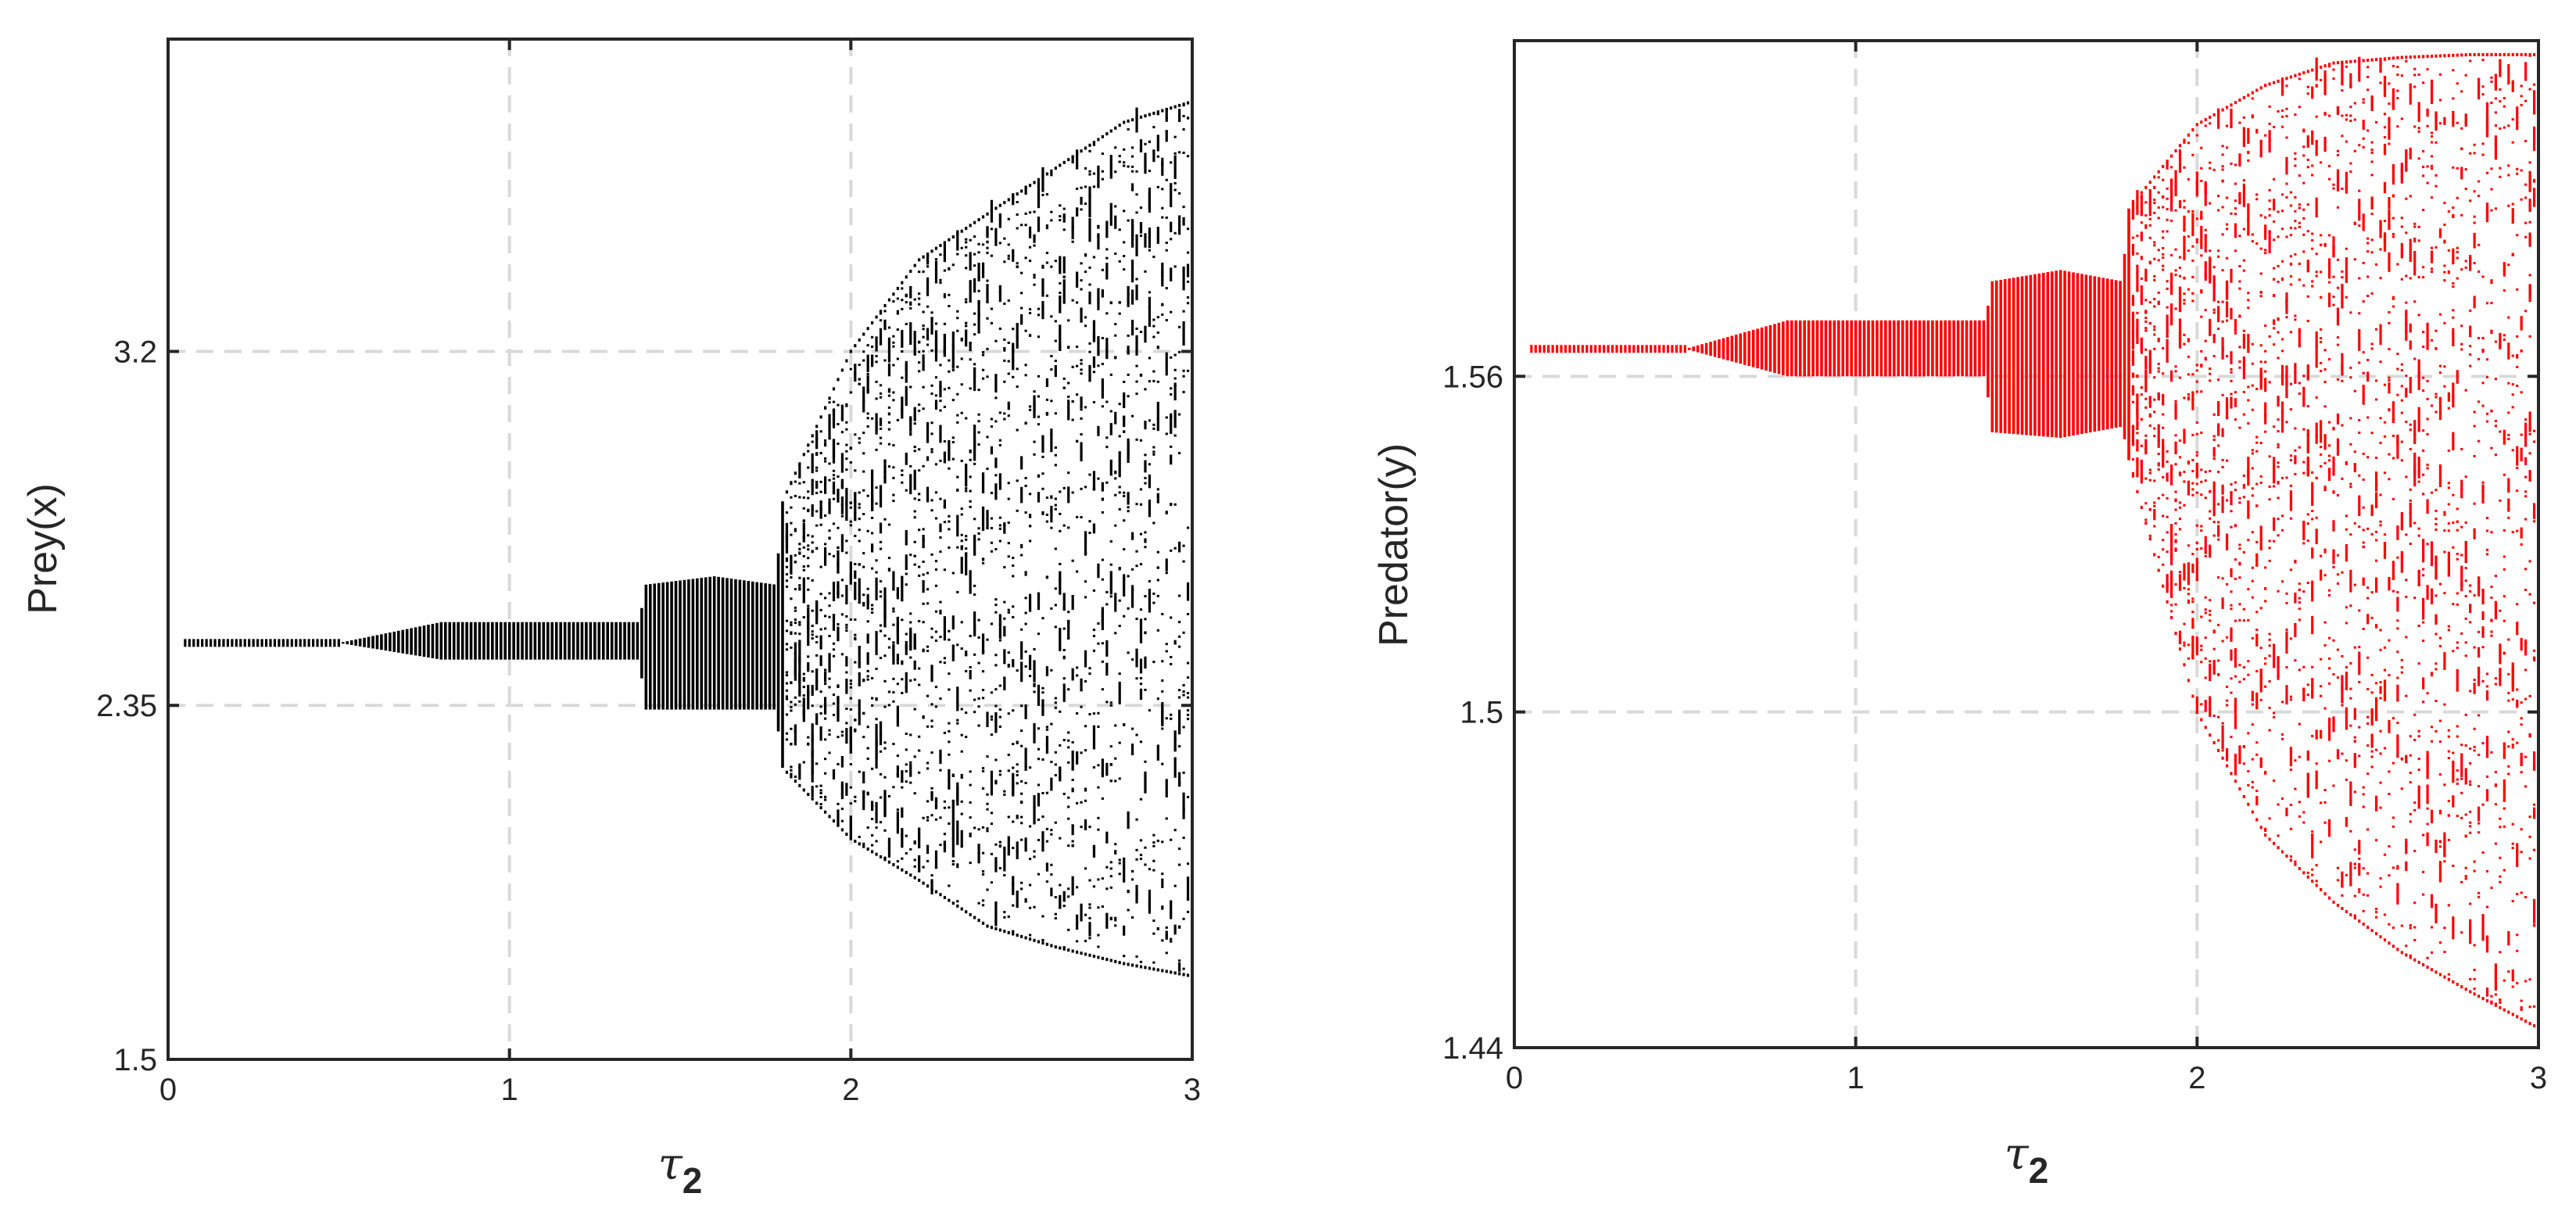 The width and height of the screenshot is (2576, 1222). Describe the element at coordinates (670, 1164) in the screenshot. I see `tau-symbol: τ` at that location.